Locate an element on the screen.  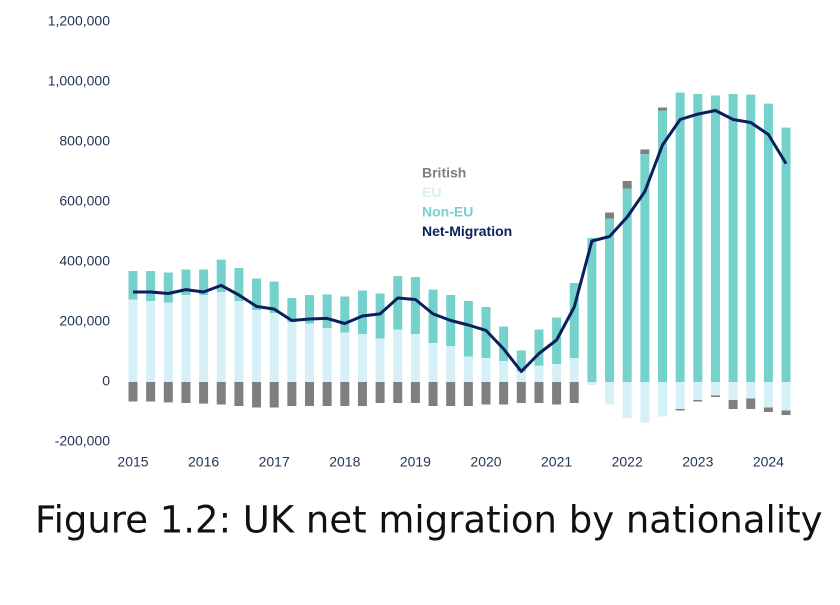
legend-entry: Non-EU is located at coordinates (447, 212).